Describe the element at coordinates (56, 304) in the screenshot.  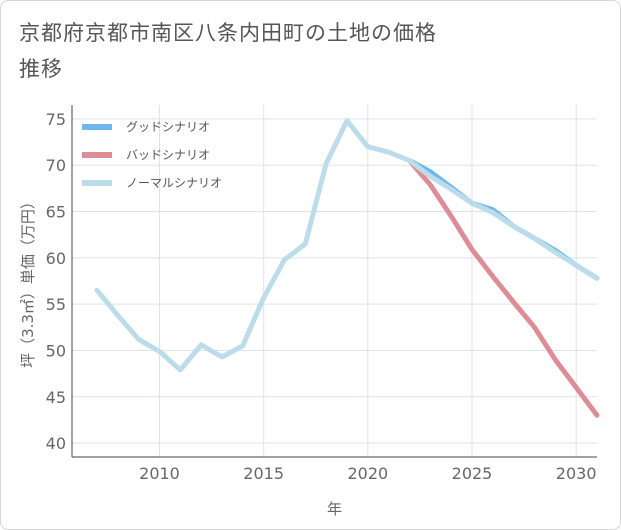
I see `y-tick-label: 55` at that location.